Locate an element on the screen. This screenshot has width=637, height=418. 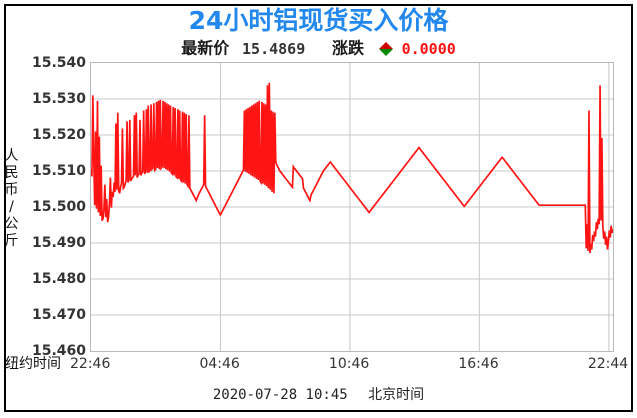
change-label: 涨跌 is located at coordinates (348, 48).